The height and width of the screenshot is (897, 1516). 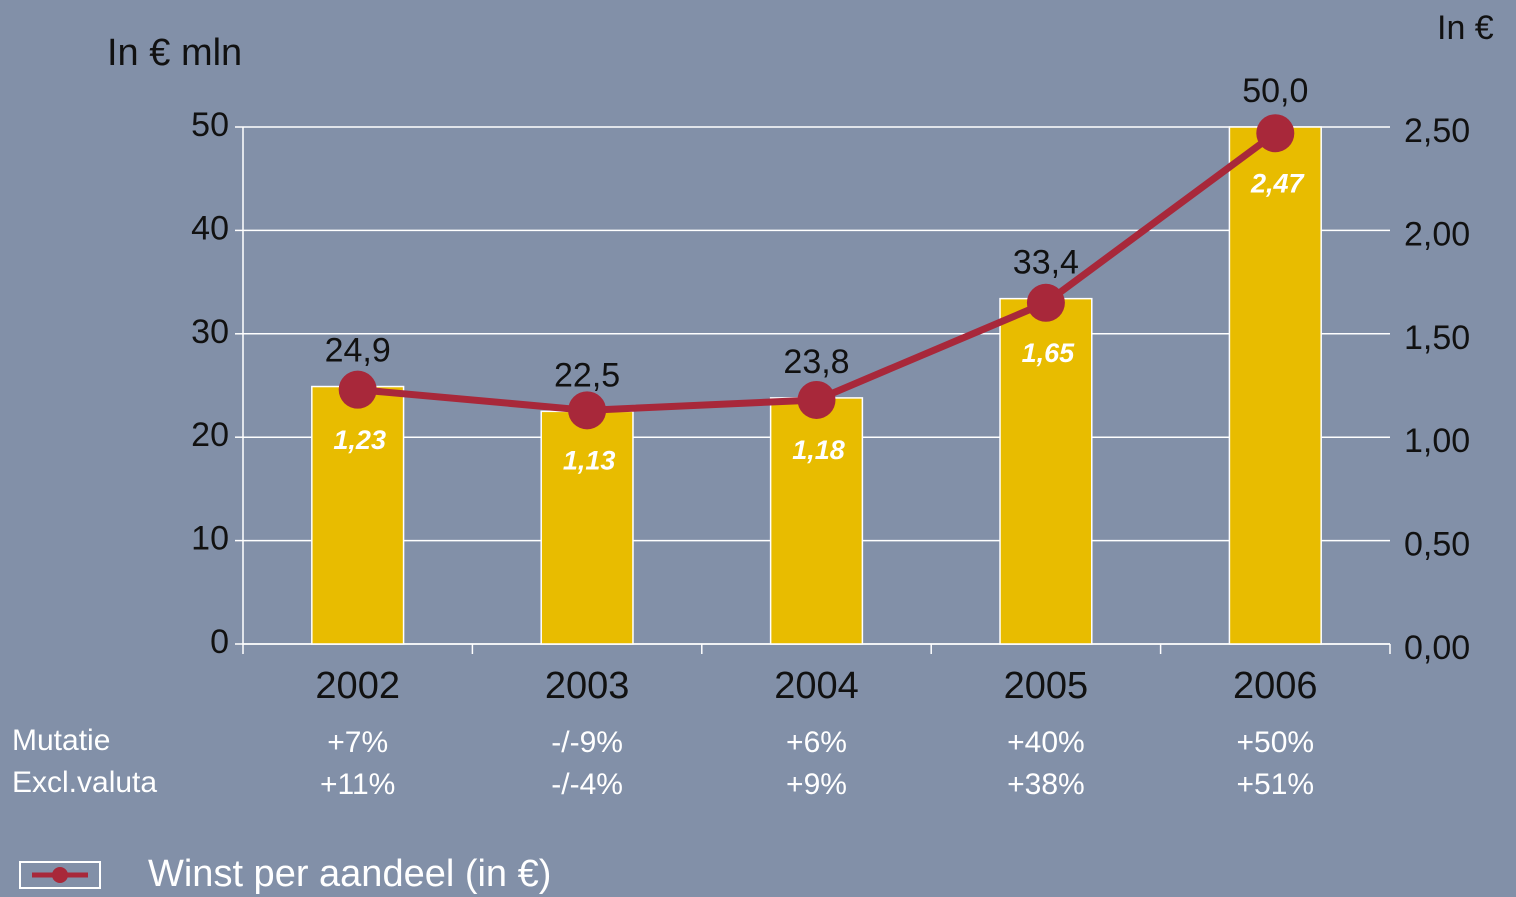 I want to click on bar-value-label: 50,0, so click(x=1275, y=91).